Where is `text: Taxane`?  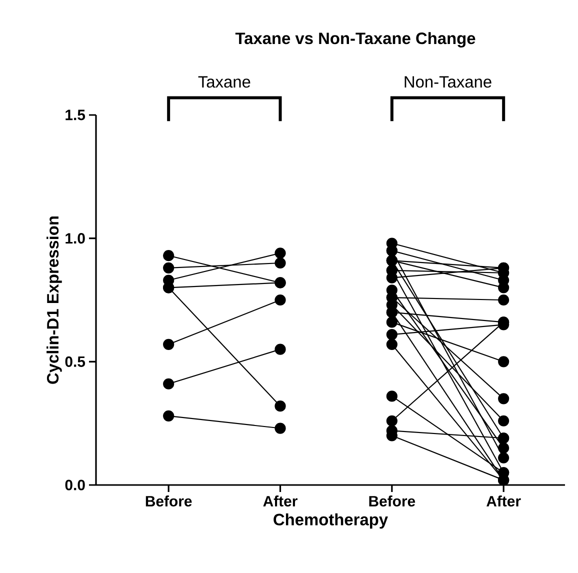
text: Taxane is located at coordinates (224, 82).